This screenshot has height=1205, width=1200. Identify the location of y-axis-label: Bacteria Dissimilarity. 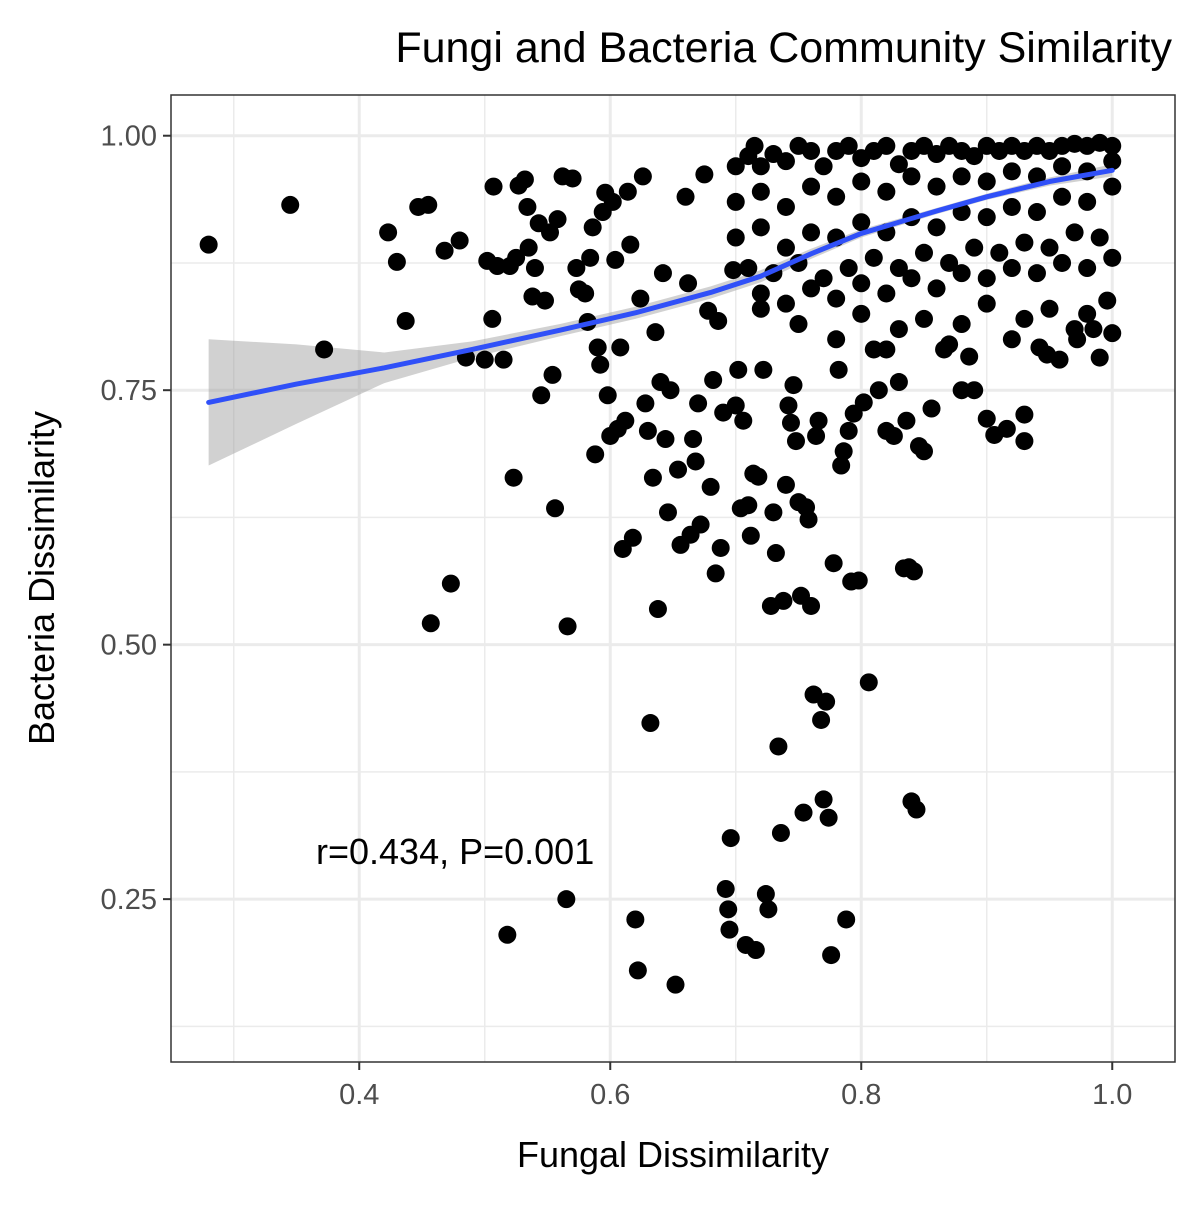
(41, 578).